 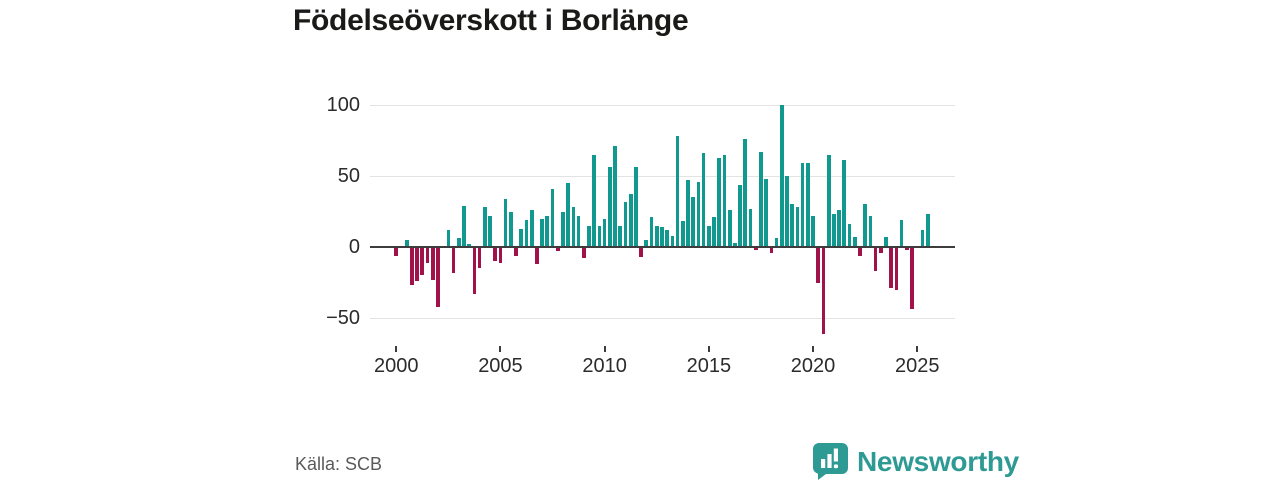 What do you see at coordinates (830, 461) in the screenshot?
I see `newsworthy-logo-icon` at bounding box center [830, 461].